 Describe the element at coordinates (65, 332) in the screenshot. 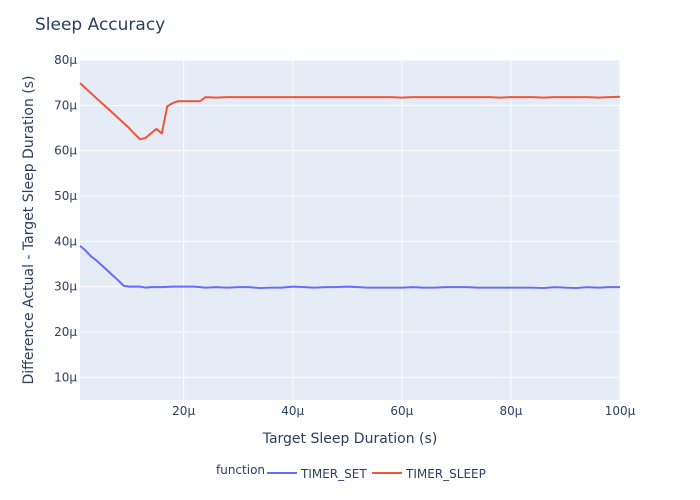

I see `y-tick-label: 20μ` at that location.